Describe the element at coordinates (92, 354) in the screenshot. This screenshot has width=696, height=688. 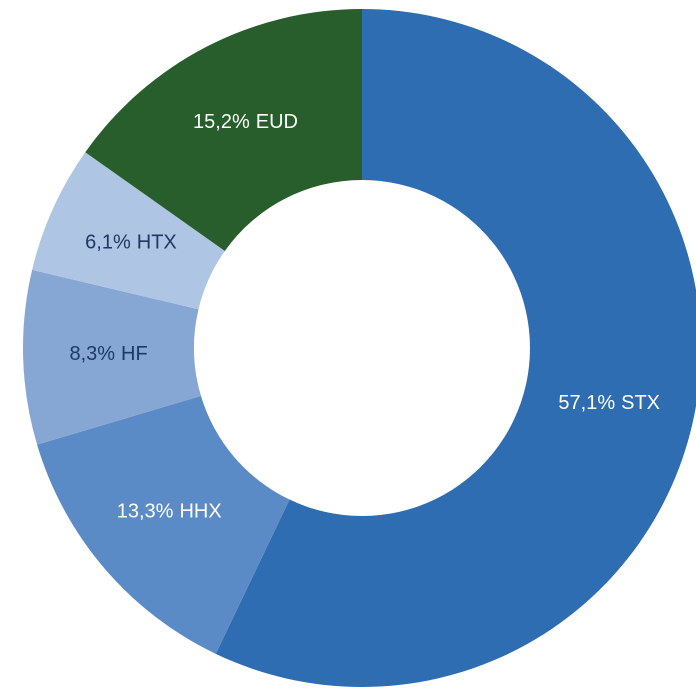
I see `slice-value-label: 8,3%` at that location.